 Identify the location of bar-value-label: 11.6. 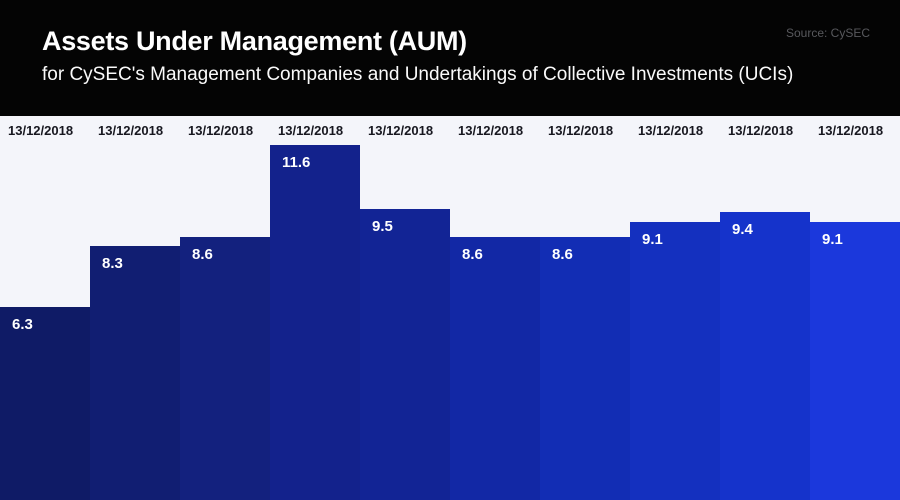
(296, 162).